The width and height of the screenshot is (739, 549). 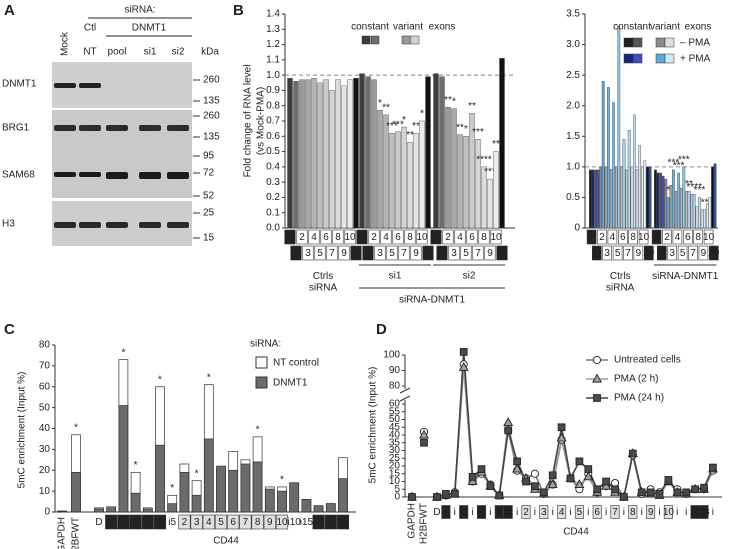 I want to click on y-tick-label: 0, so click(x=47, y=512).